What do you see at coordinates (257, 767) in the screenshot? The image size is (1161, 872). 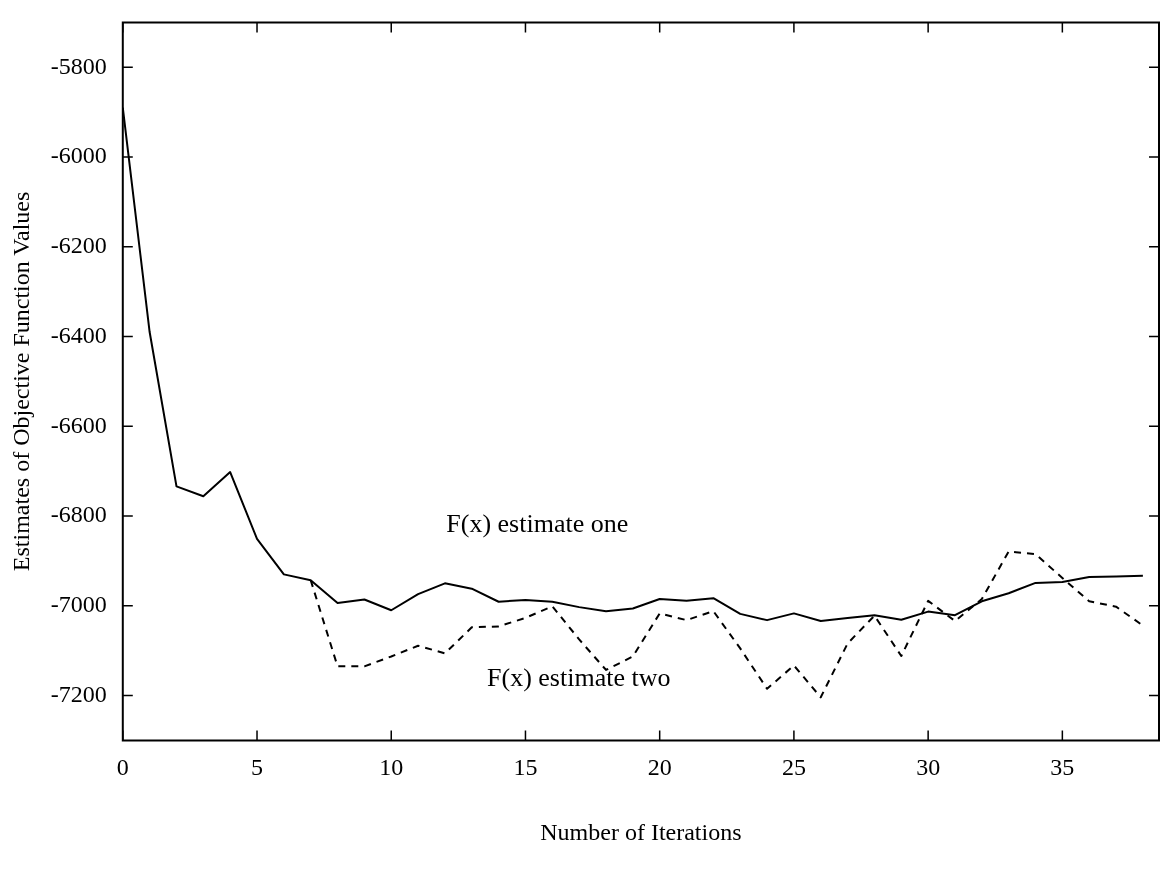 I see `x-tick-label: 5` at bounding box center [257, 767].